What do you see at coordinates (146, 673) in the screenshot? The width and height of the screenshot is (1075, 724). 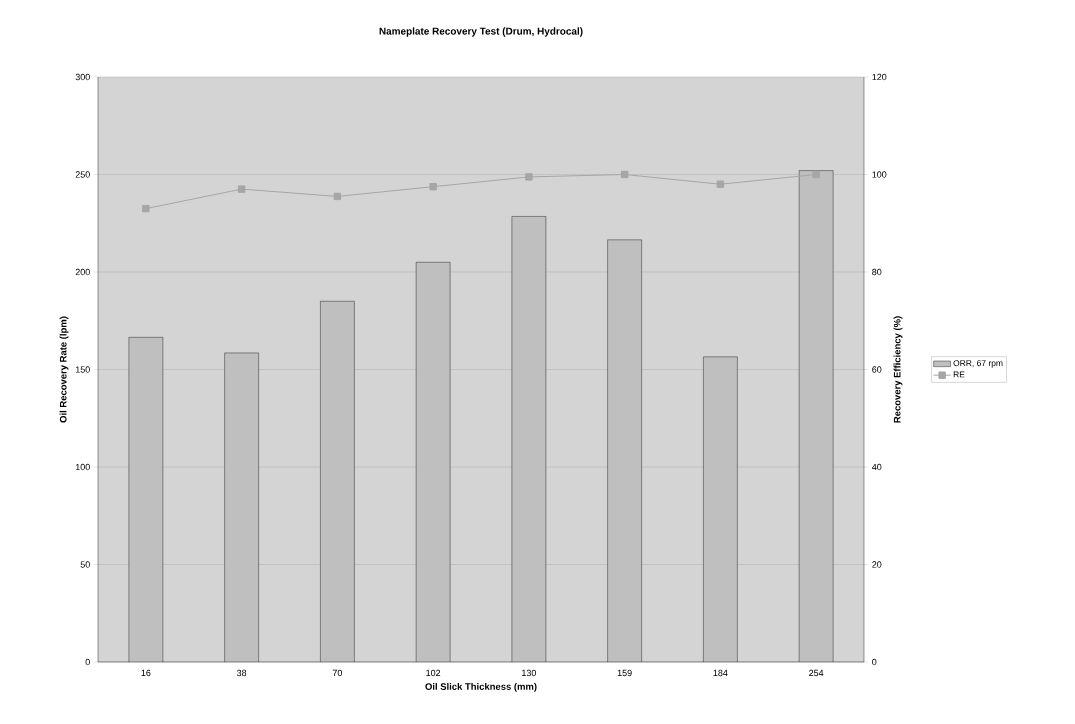 I see `x-tick-label: 16` at bounding box center [146, 673].